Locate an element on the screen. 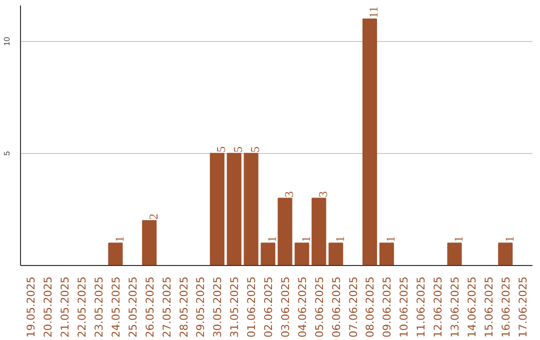 The width and height of the screenshot is (540, 340). x-tick-label: 20.05.2025 is located at coordinates (48, 307).